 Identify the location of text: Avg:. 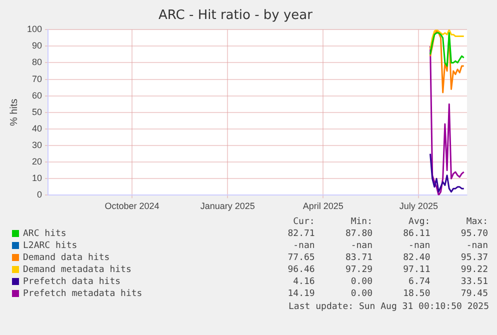
(420, 222).